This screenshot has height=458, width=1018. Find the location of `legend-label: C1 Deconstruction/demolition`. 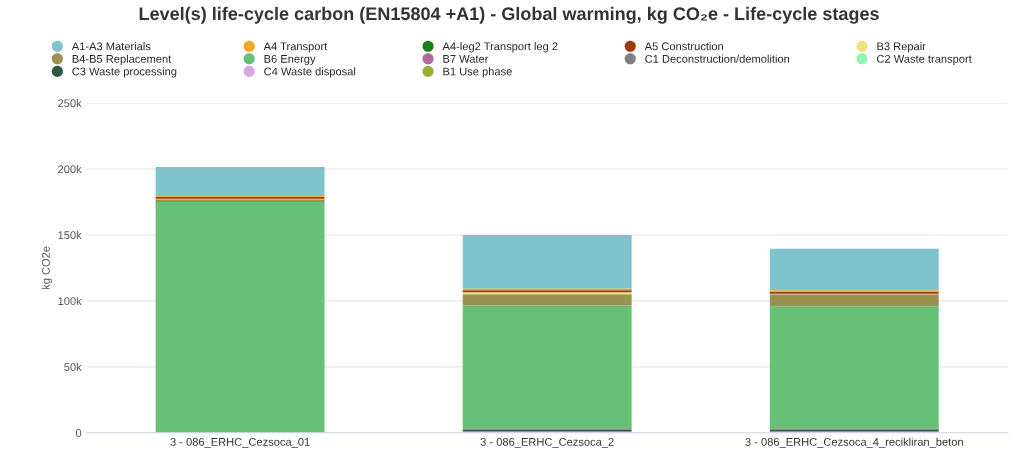

legend-label: C1 Deconstruction/demolition is located at coordinates (717, 58).